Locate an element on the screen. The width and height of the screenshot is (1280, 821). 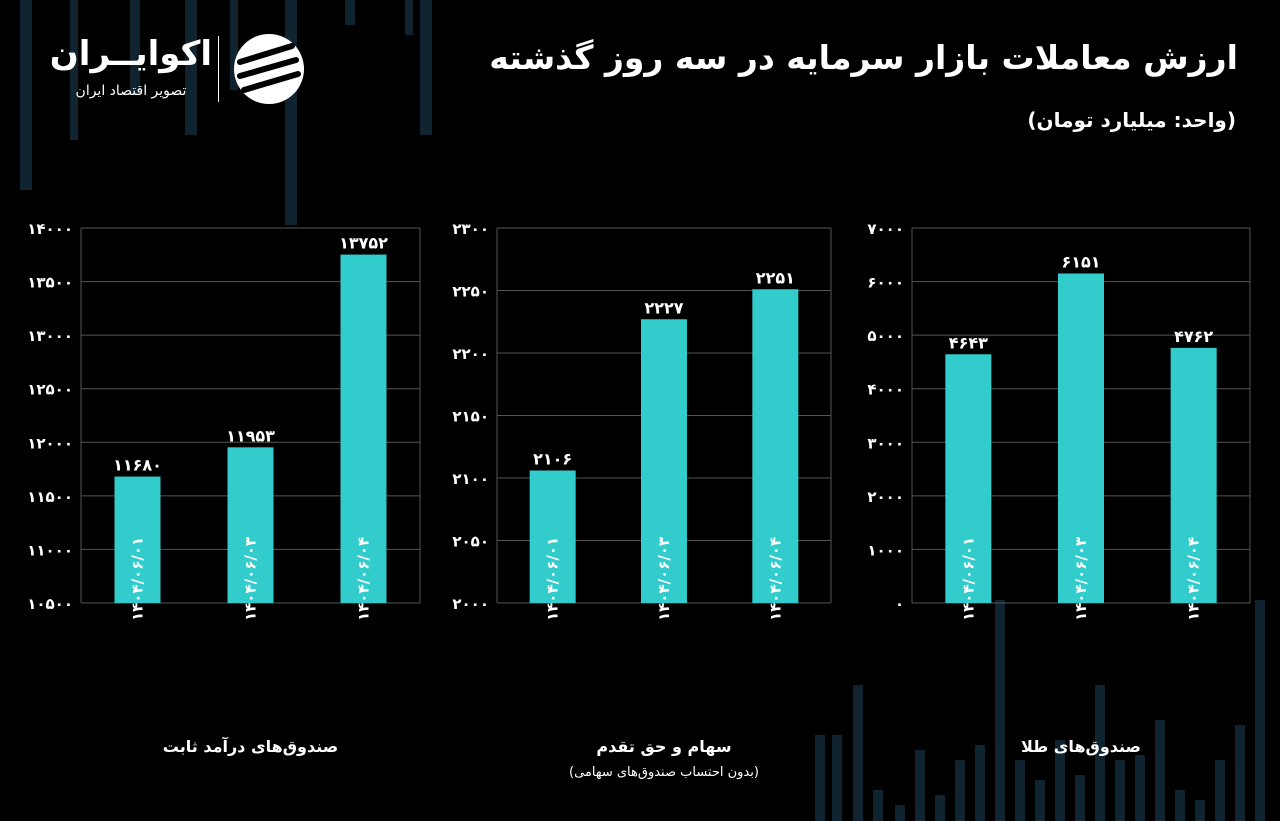
y-tick-label: ۱۱۵۰۰ is located at coordinates (50, 497).